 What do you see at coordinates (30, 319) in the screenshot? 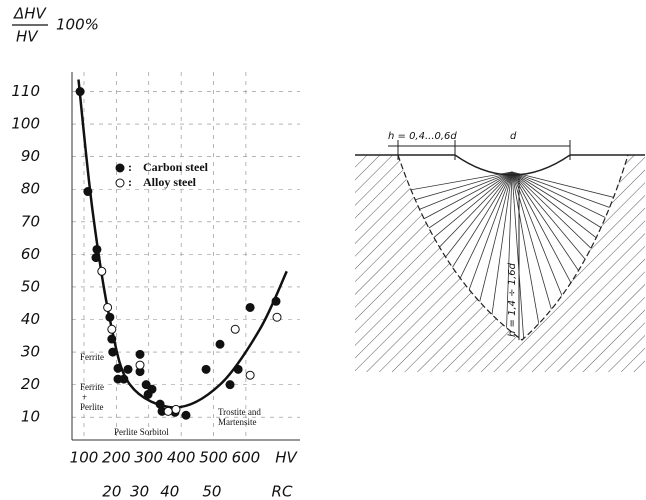
I see `y-tick-label: 40` at bounding box center [30, 319].